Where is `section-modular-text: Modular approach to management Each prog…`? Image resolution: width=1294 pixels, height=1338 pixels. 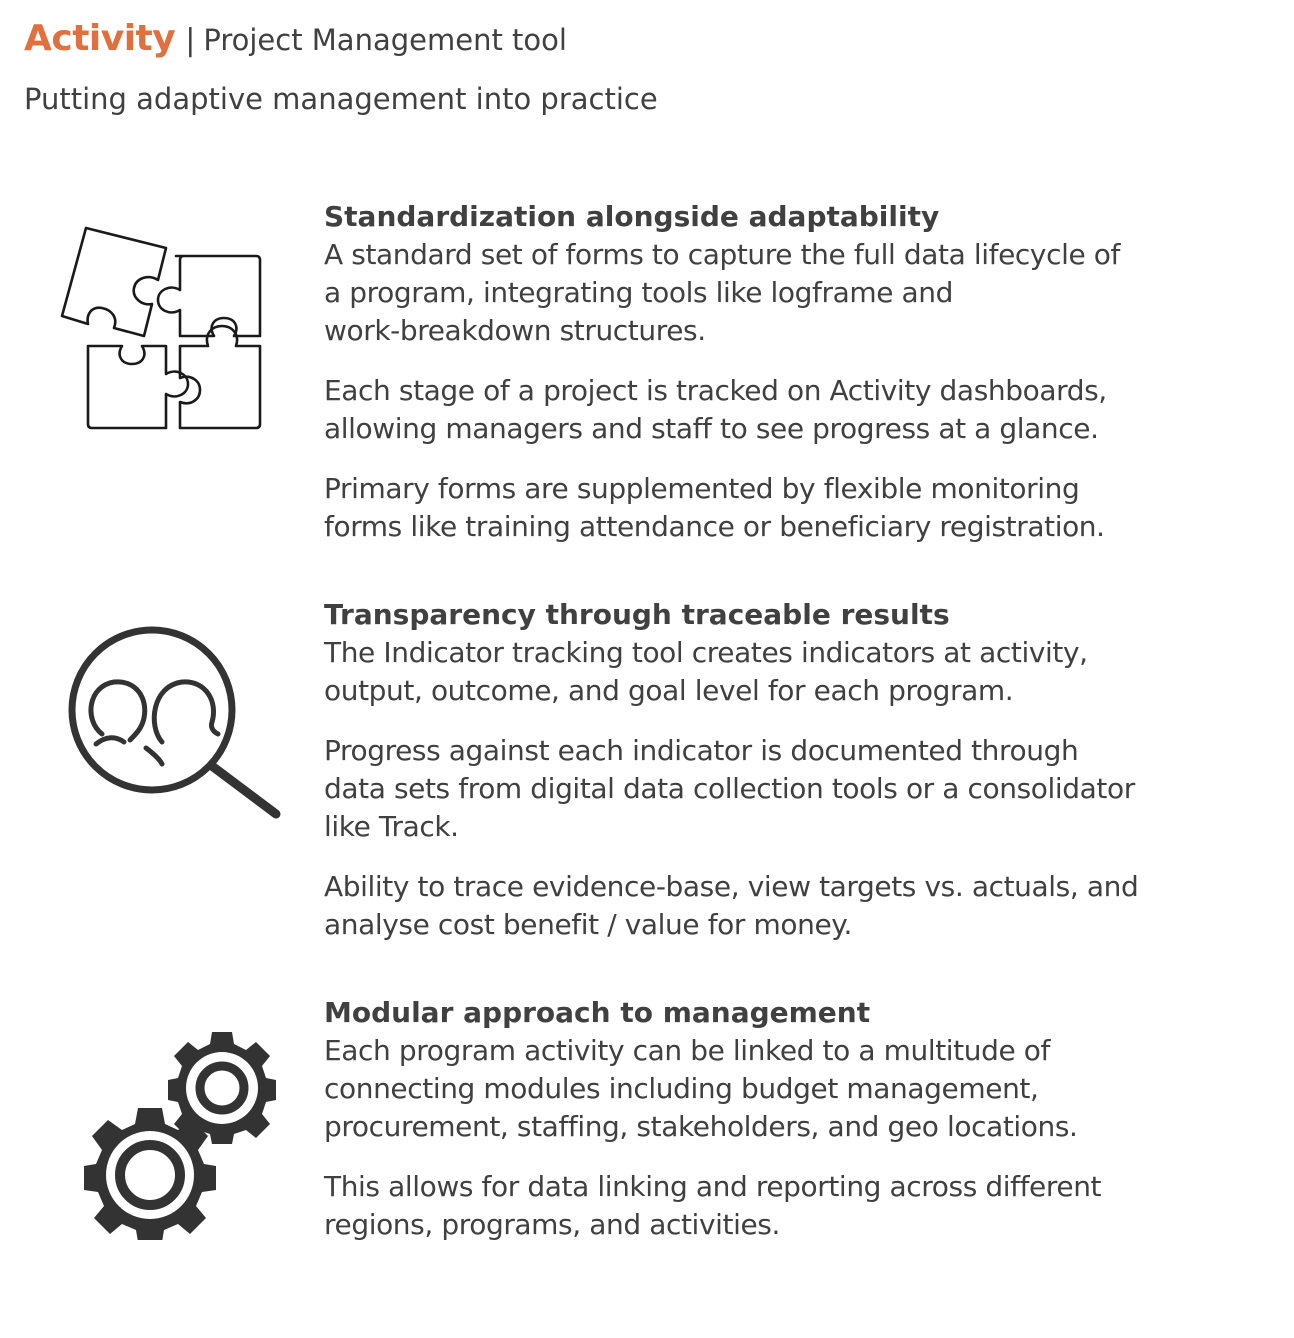 section-modular-text: Modular approach to management Each prog… is located at coordinates (789, 1130).